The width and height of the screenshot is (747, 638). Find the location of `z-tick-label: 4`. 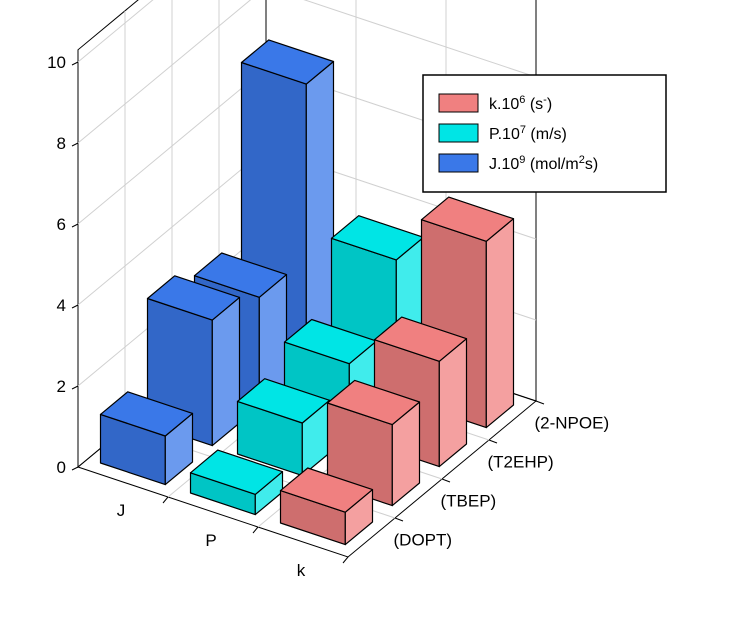

z-tick-label: 4 is located at coordinates (61, 305).